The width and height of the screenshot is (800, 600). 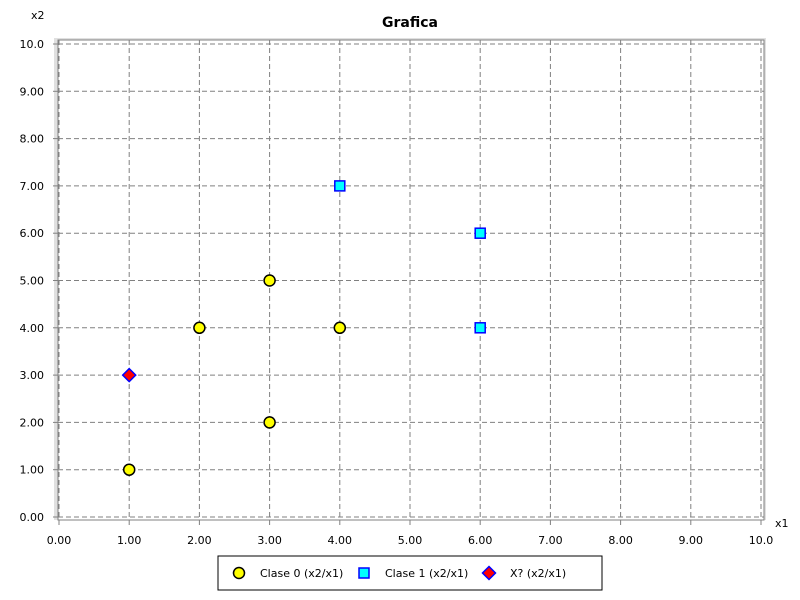 I want to click on x-tick-label: 7.00, so click(x=550, y=540).